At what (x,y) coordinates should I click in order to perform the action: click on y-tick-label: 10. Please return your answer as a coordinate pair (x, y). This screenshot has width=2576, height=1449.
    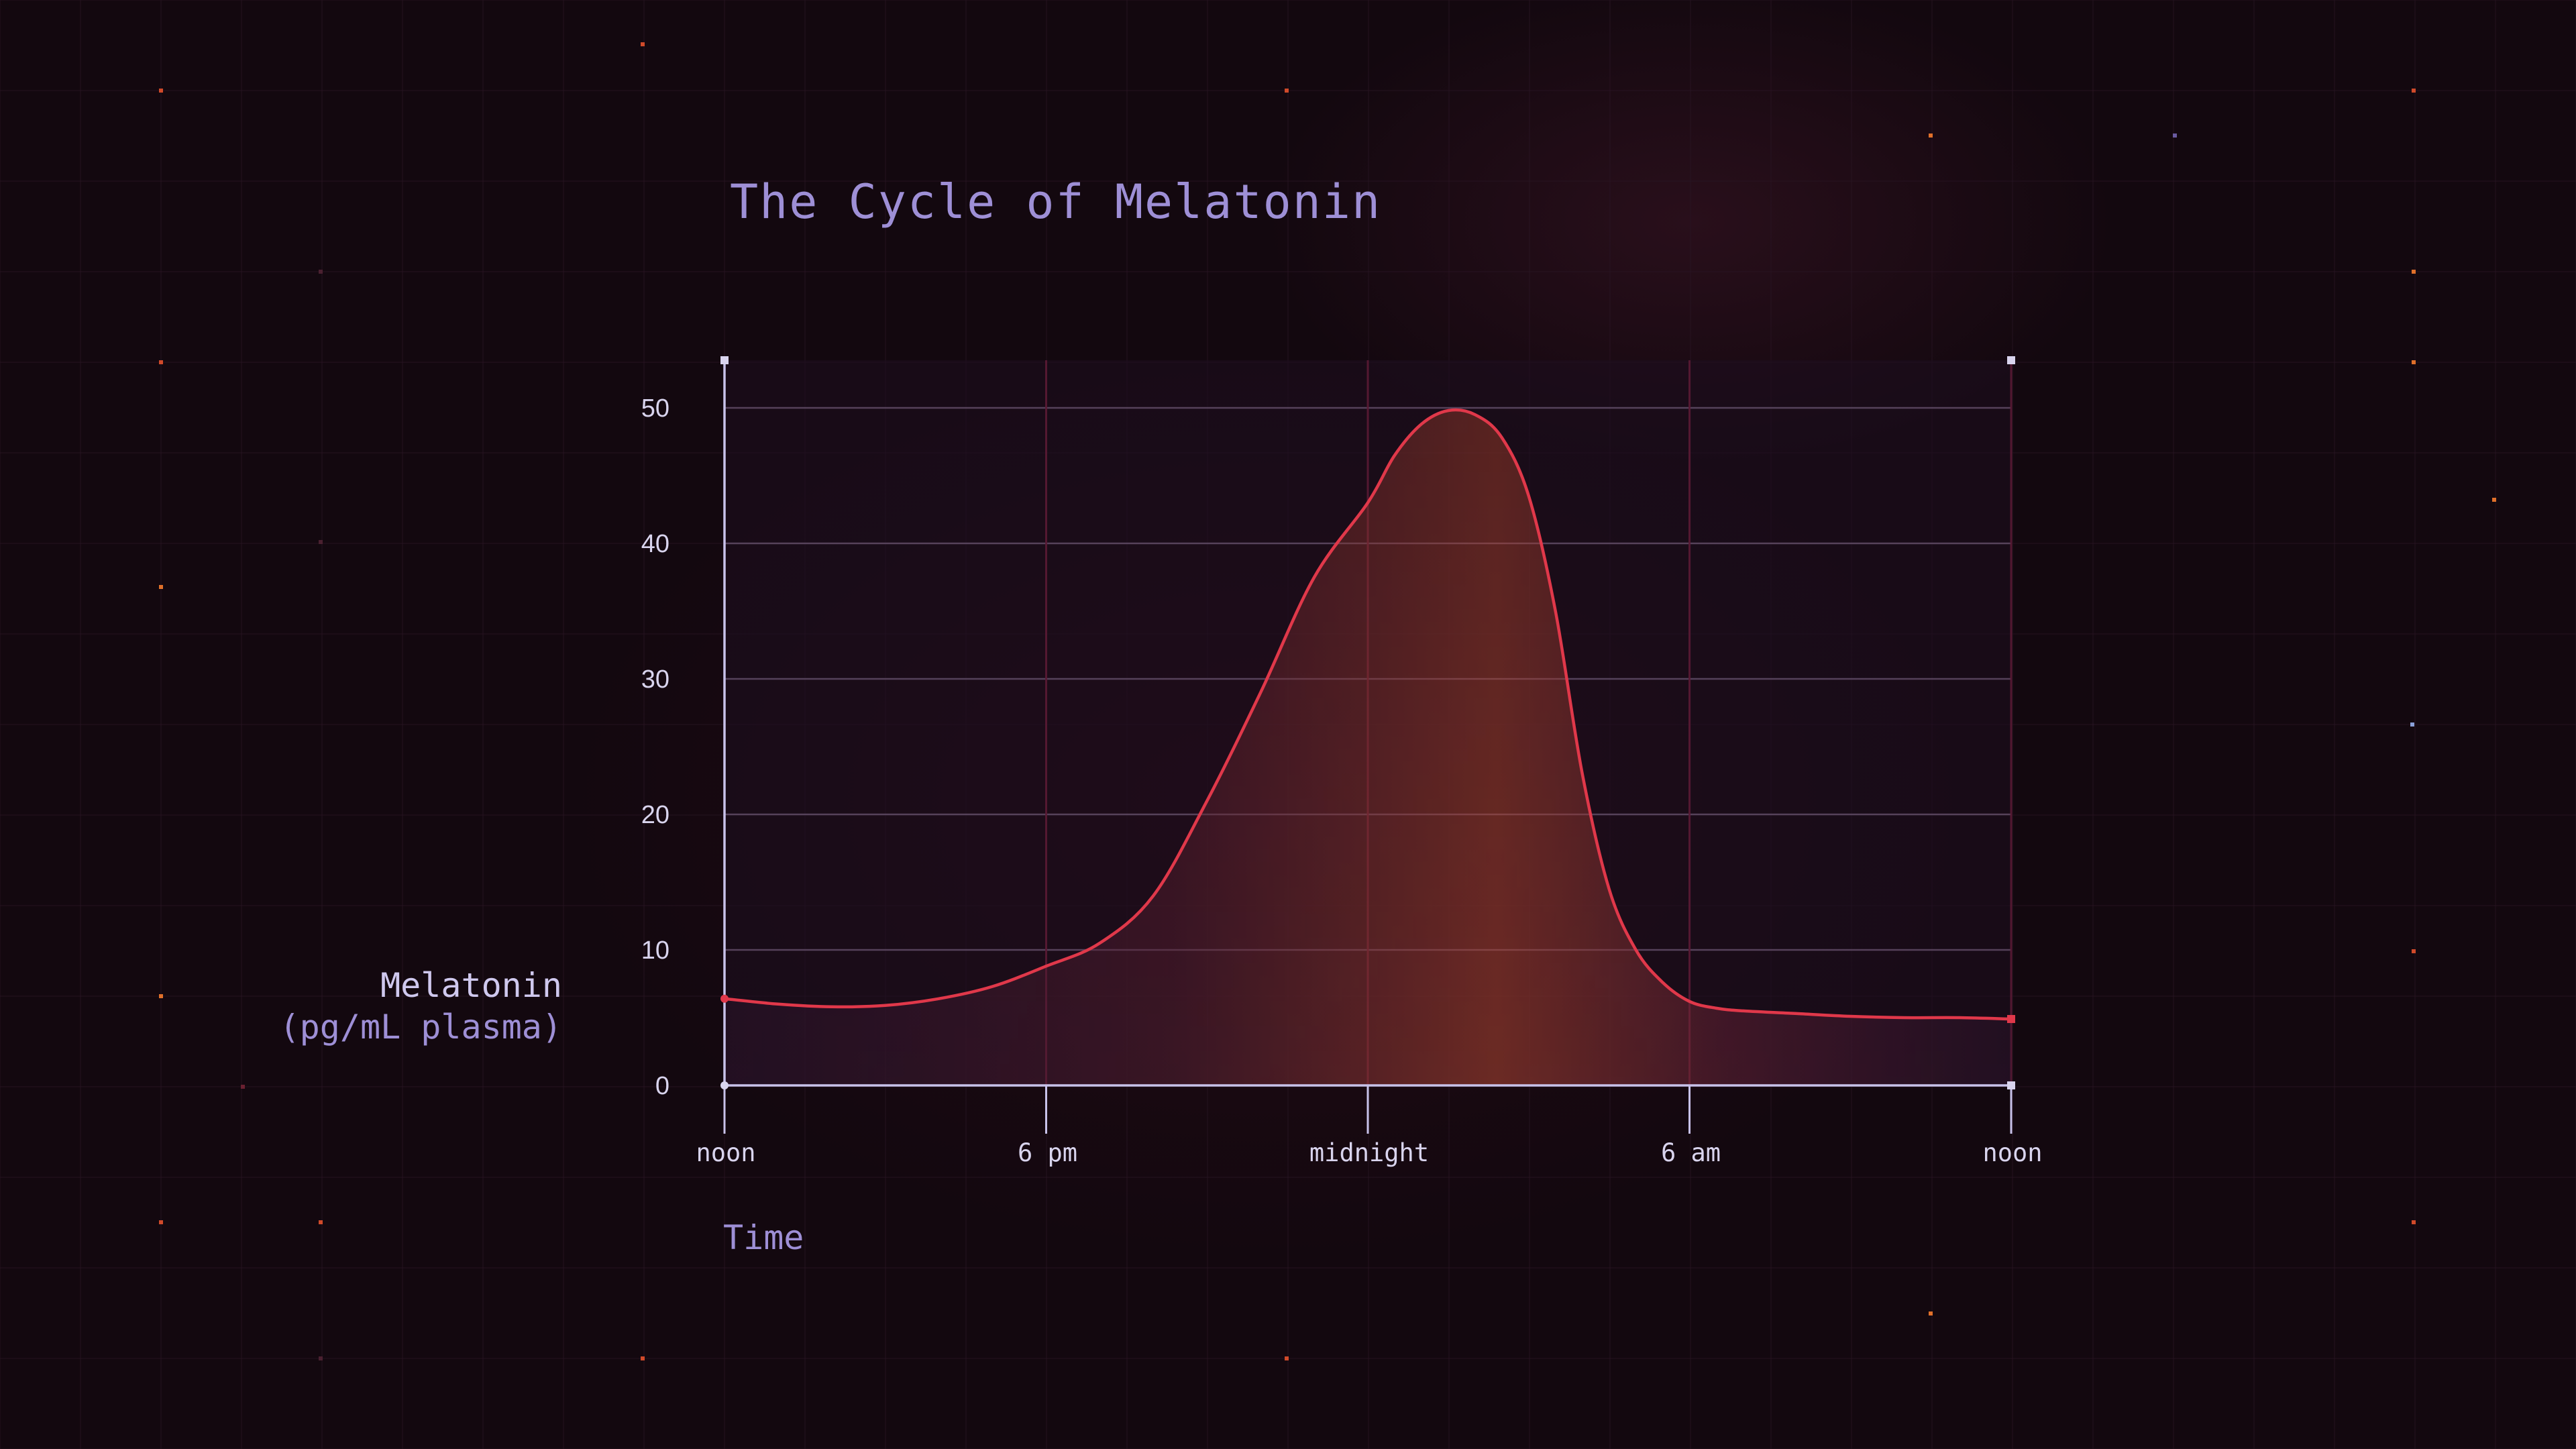
    Looking at the image, I should click on (655, 950).